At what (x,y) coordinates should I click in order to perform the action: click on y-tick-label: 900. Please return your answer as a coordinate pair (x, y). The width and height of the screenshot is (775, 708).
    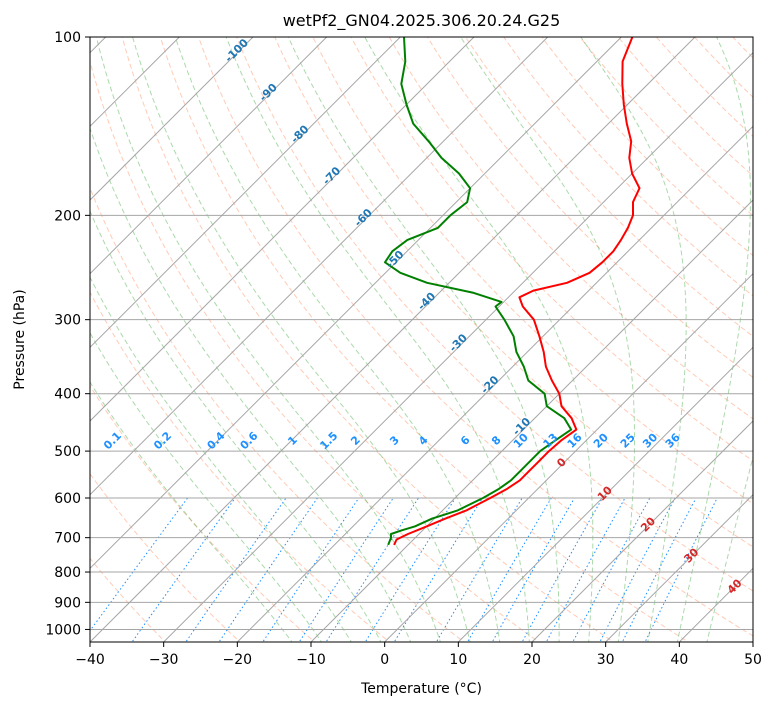
    Looking at the image, I should click on (67, 603).